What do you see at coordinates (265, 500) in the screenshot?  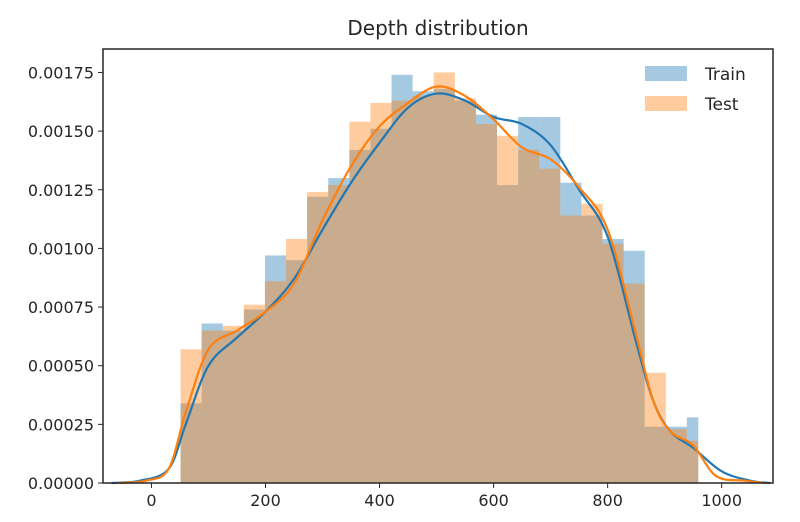 I see `x-tick-label: 200` at bounding box center [265, 500].